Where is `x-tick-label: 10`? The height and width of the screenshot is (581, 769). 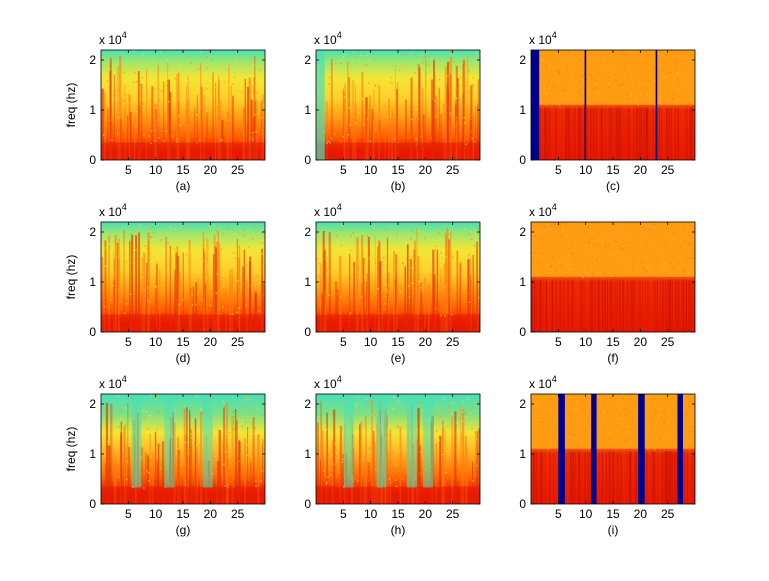
x-tick-label: 10 is located at coordinates (586, 342).